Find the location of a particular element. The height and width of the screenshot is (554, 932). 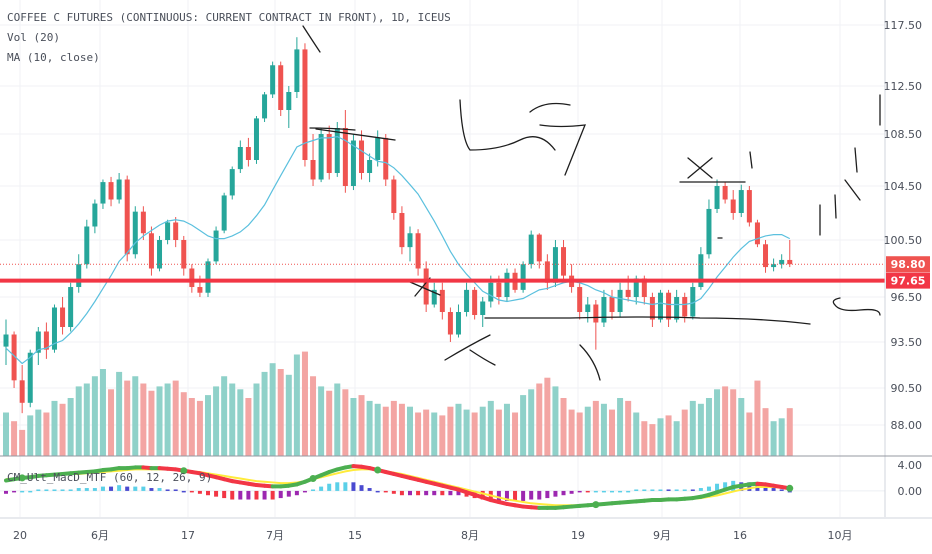

macd-cross-dot is located at coordinates (596, 505).